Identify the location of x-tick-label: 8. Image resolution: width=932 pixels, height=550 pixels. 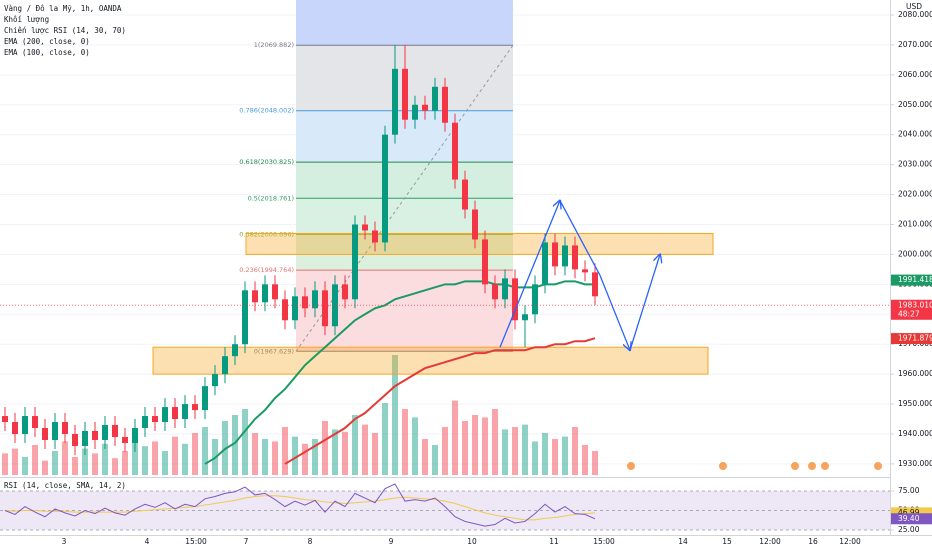
(310, 541).